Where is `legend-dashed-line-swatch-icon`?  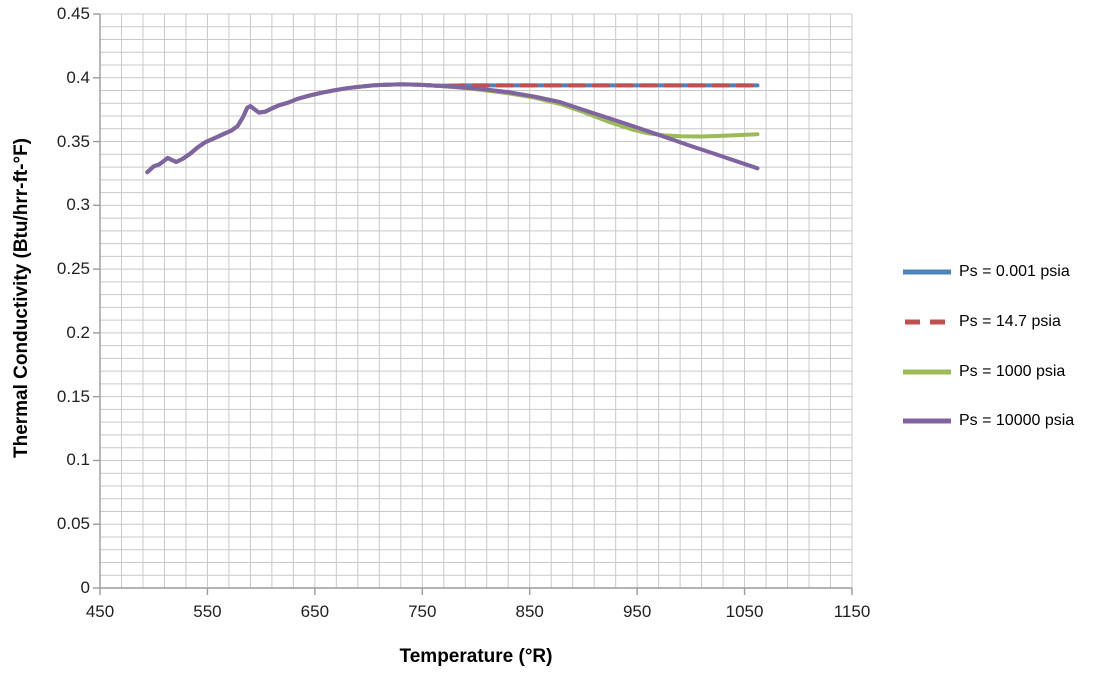 legend-dashed-line-swatch-icon is located at coordinates (927, 322).